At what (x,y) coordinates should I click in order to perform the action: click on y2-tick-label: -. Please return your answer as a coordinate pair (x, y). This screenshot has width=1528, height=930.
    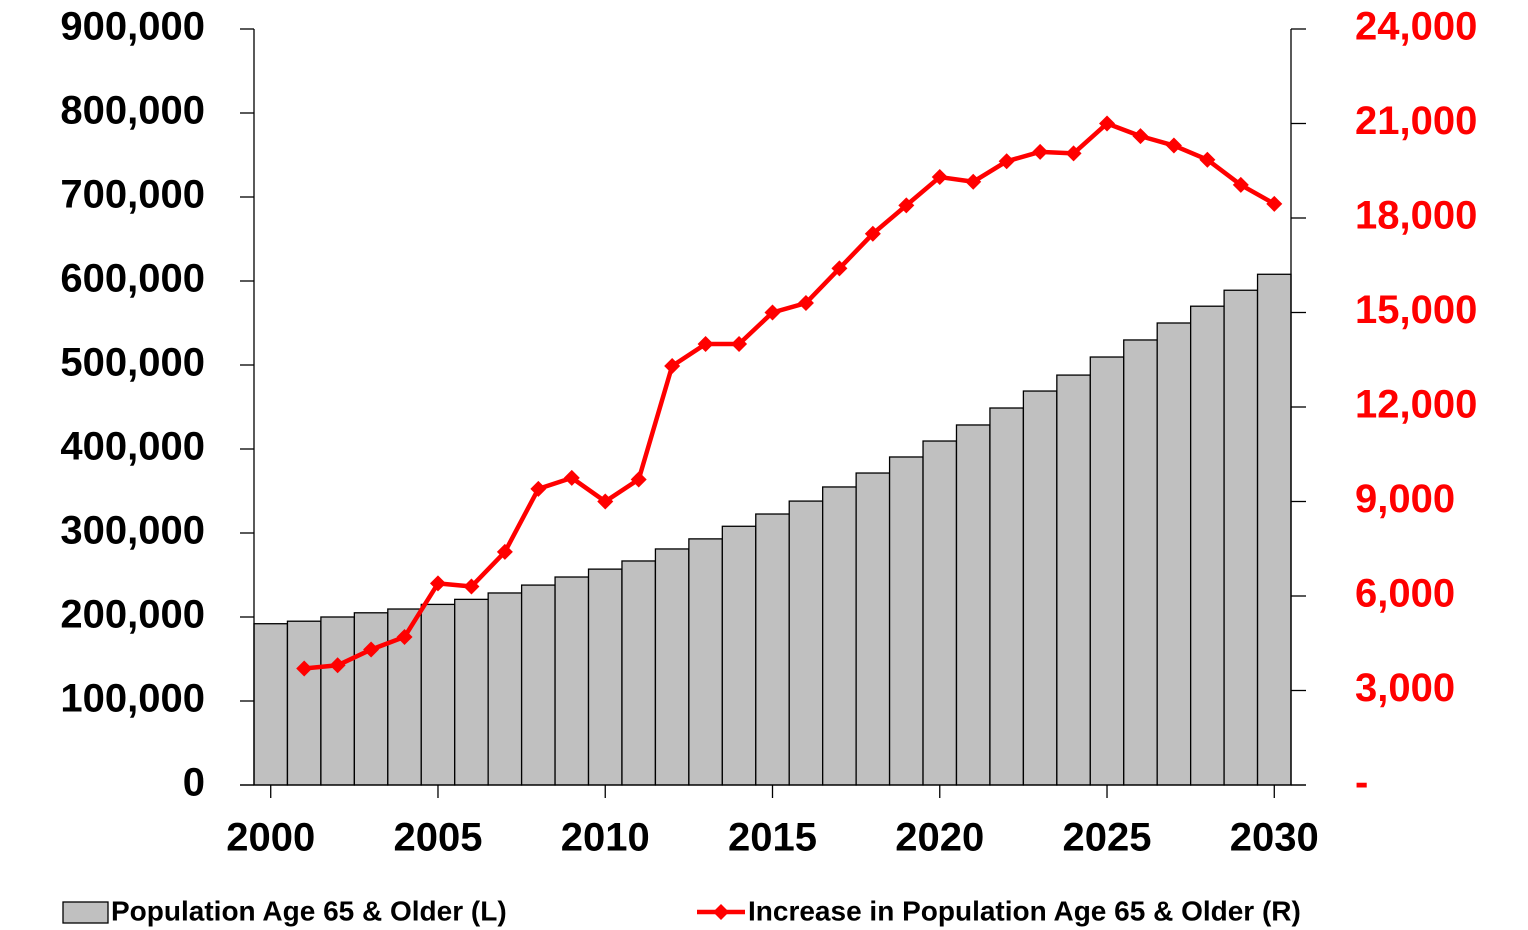
    Looking at the image, I should click on (1361, 783).